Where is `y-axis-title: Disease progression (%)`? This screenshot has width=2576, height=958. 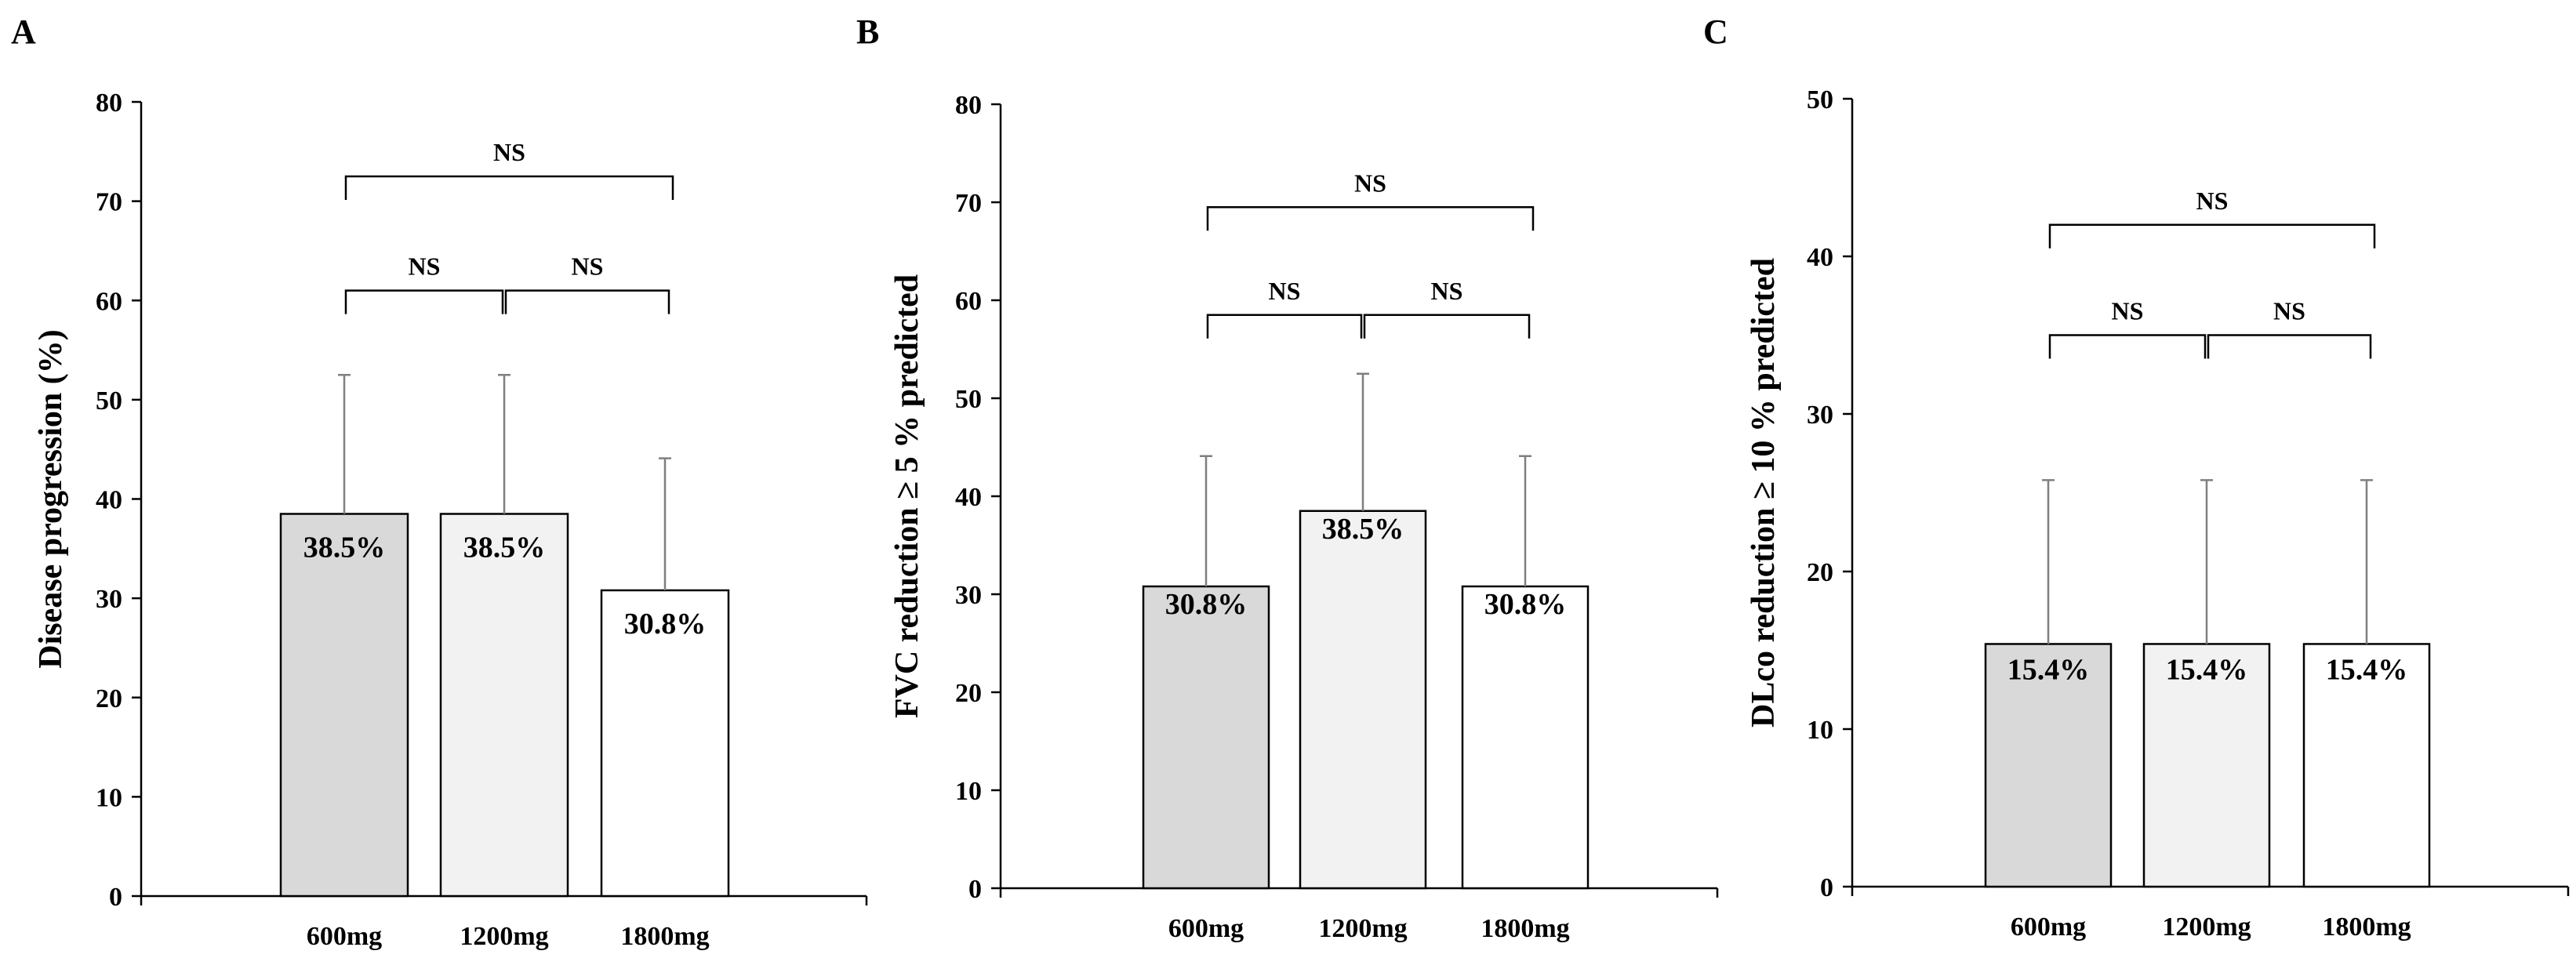 y-axis-title: Disease progression (%) is located at coordinates (51, 498).